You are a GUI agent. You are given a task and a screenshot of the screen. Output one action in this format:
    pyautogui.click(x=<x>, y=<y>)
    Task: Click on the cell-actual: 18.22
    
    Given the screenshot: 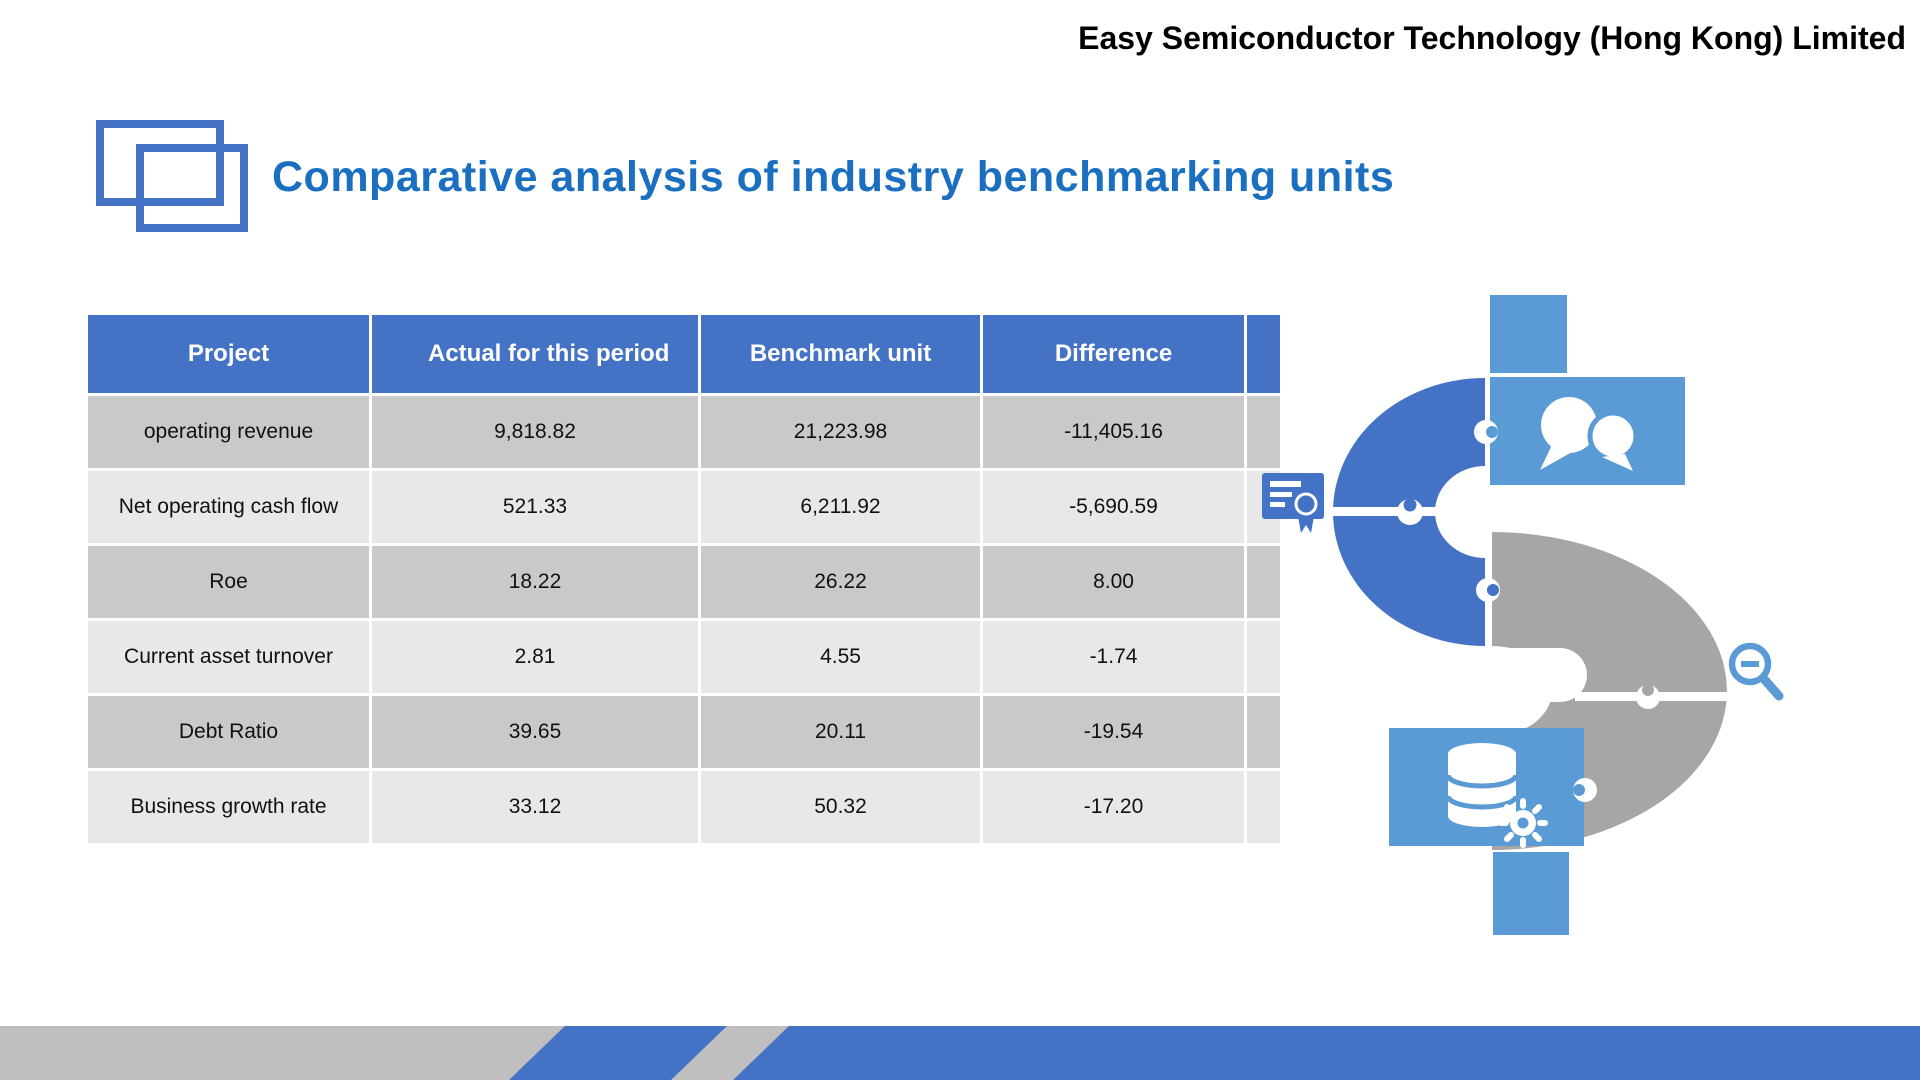 What is the action you would take?
    pyautogui.click(x=535, y=582)
    